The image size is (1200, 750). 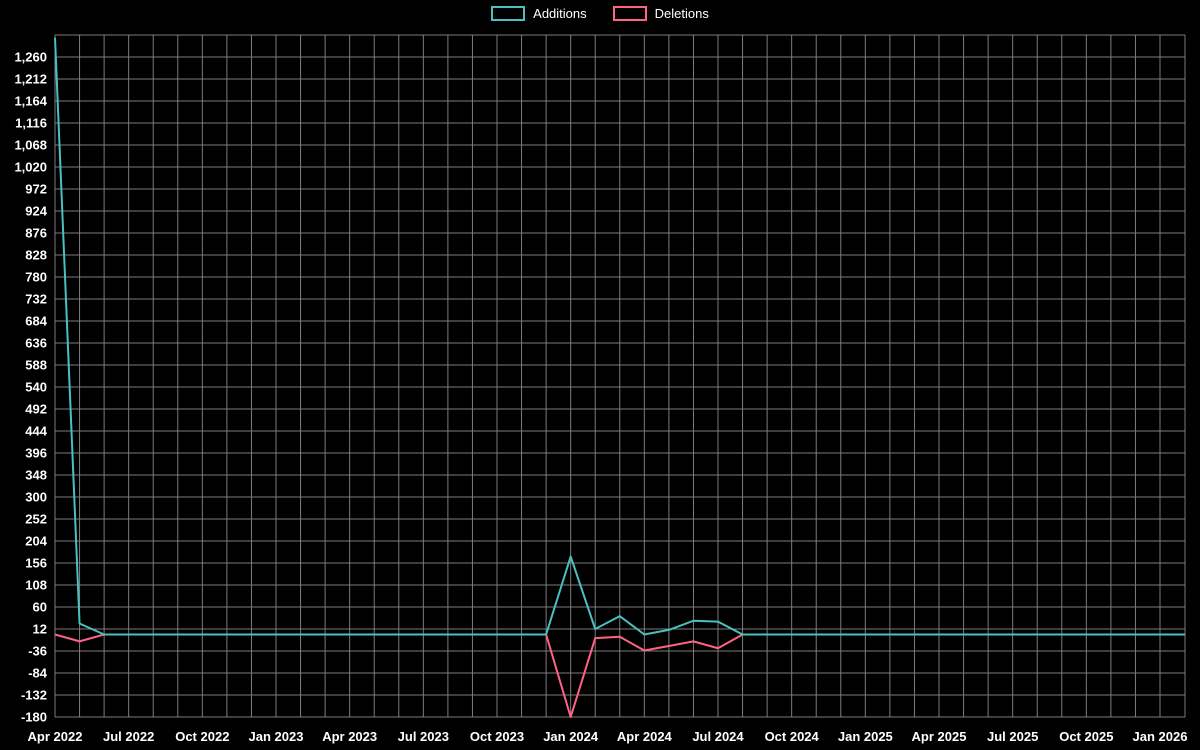 What do you see at coordinates (37, 651) in the screenshot?
I see `y-tick-label: -36` at bounding box center [37, 651].